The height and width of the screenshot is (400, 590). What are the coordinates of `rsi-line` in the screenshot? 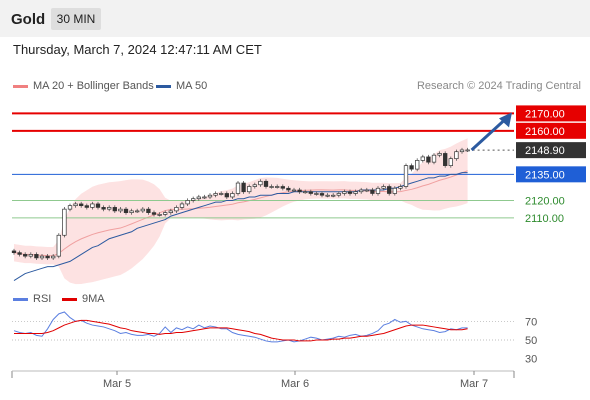 It's located at (240, 327).